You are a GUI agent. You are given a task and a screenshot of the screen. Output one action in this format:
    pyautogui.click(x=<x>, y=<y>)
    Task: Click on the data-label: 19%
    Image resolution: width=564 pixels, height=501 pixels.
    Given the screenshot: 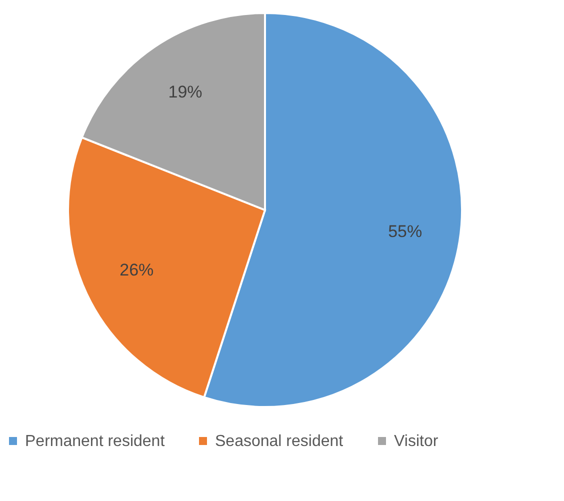 What is the action you would take?
    pyautogui.click(x=185, y=92)
    